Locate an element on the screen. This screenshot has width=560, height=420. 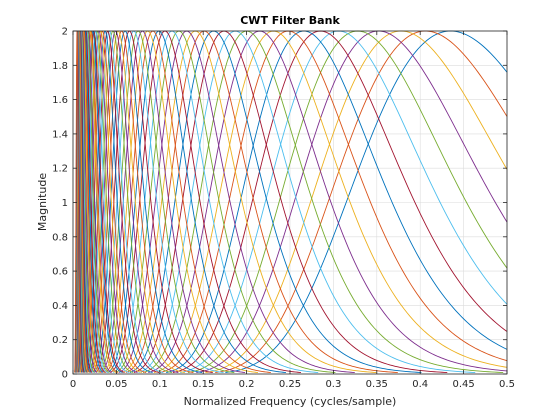
y-tick-label: 0 is located at coordinates (65, 375).